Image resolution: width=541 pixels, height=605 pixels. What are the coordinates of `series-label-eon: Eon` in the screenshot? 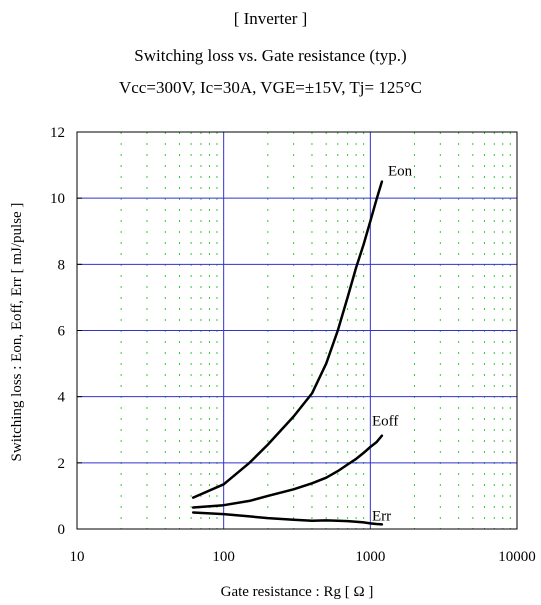 It's located at (400, 172).